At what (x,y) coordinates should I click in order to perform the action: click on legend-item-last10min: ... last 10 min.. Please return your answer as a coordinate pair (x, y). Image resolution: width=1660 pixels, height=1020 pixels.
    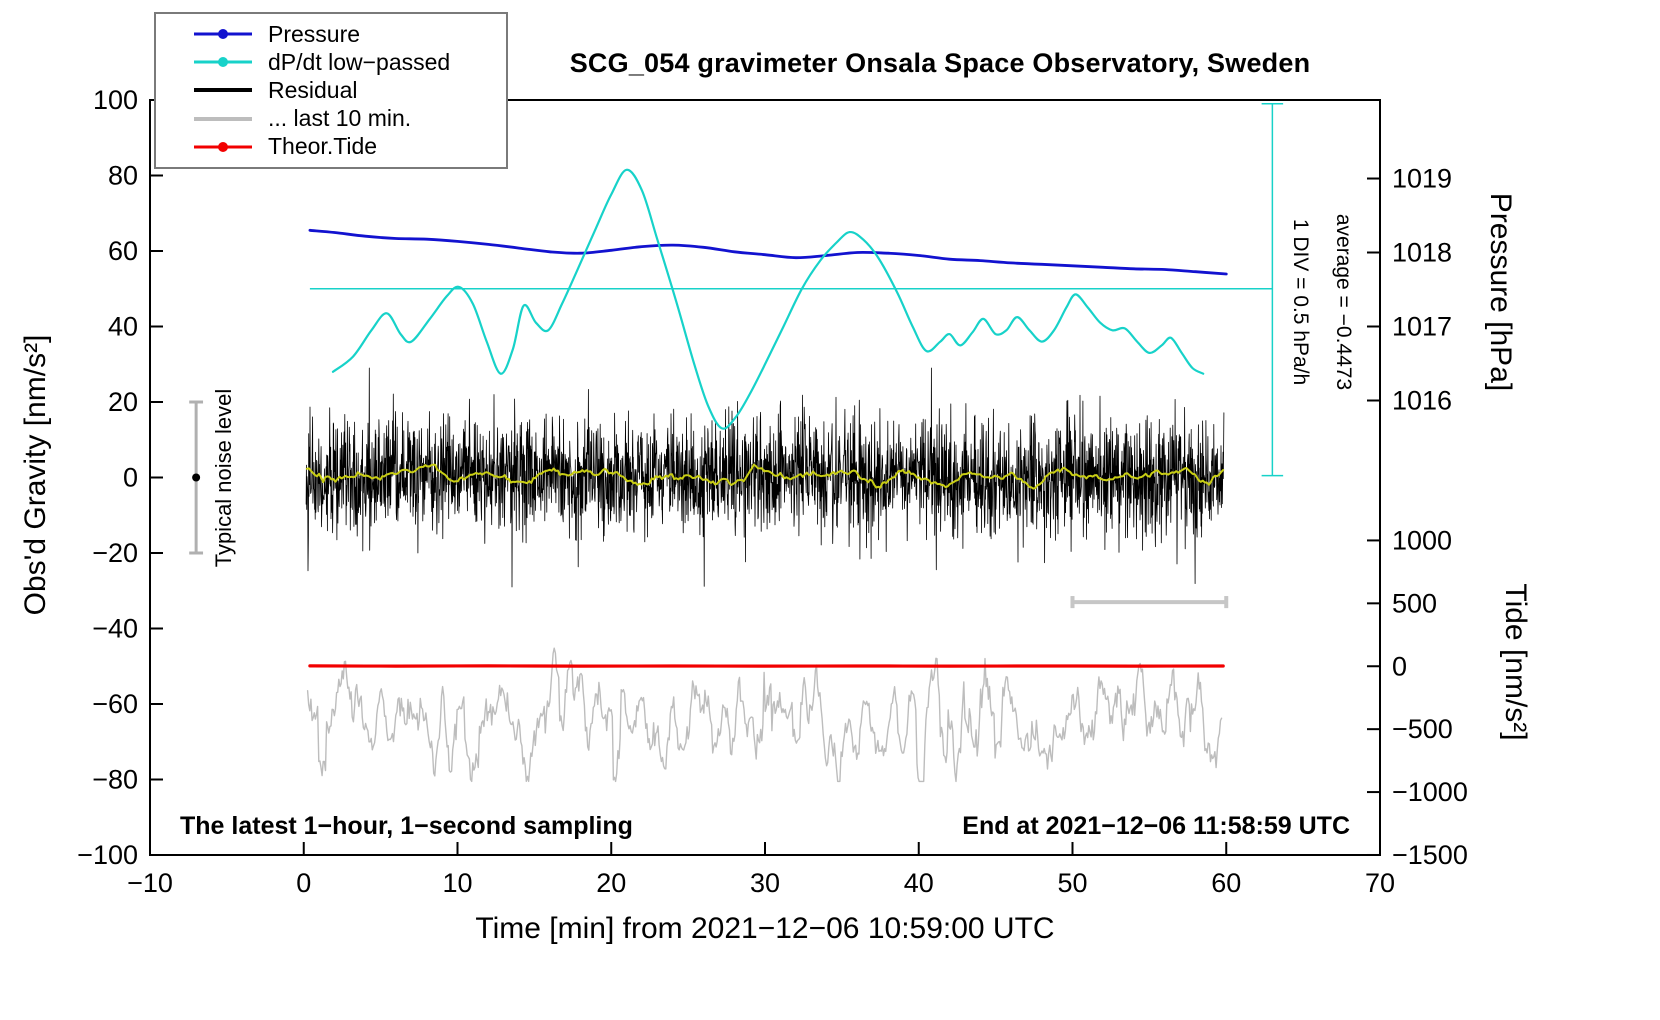
    Looking at the image, I should click on (347, 118).